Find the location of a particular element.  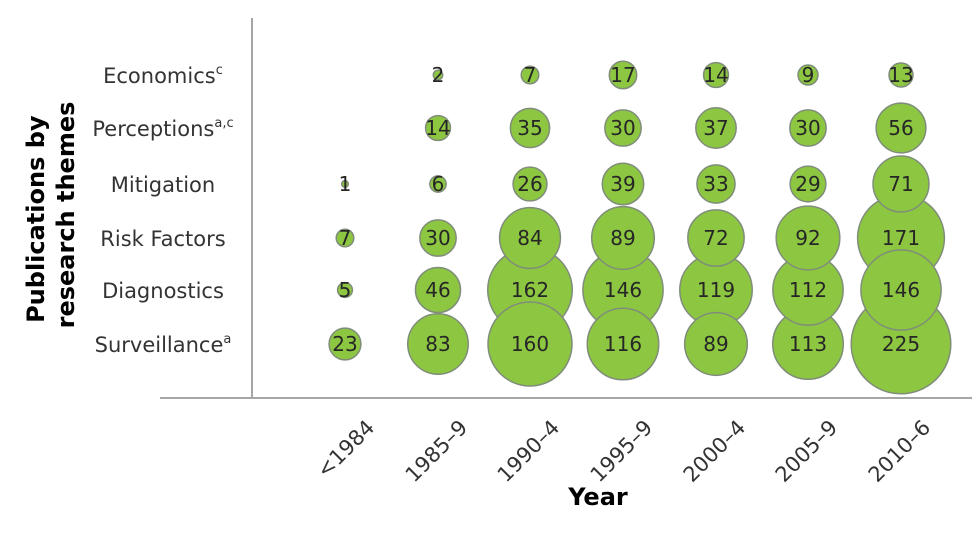

bubble-value-mitigation-1995-9: 39 is located at coordinates (622, 184).